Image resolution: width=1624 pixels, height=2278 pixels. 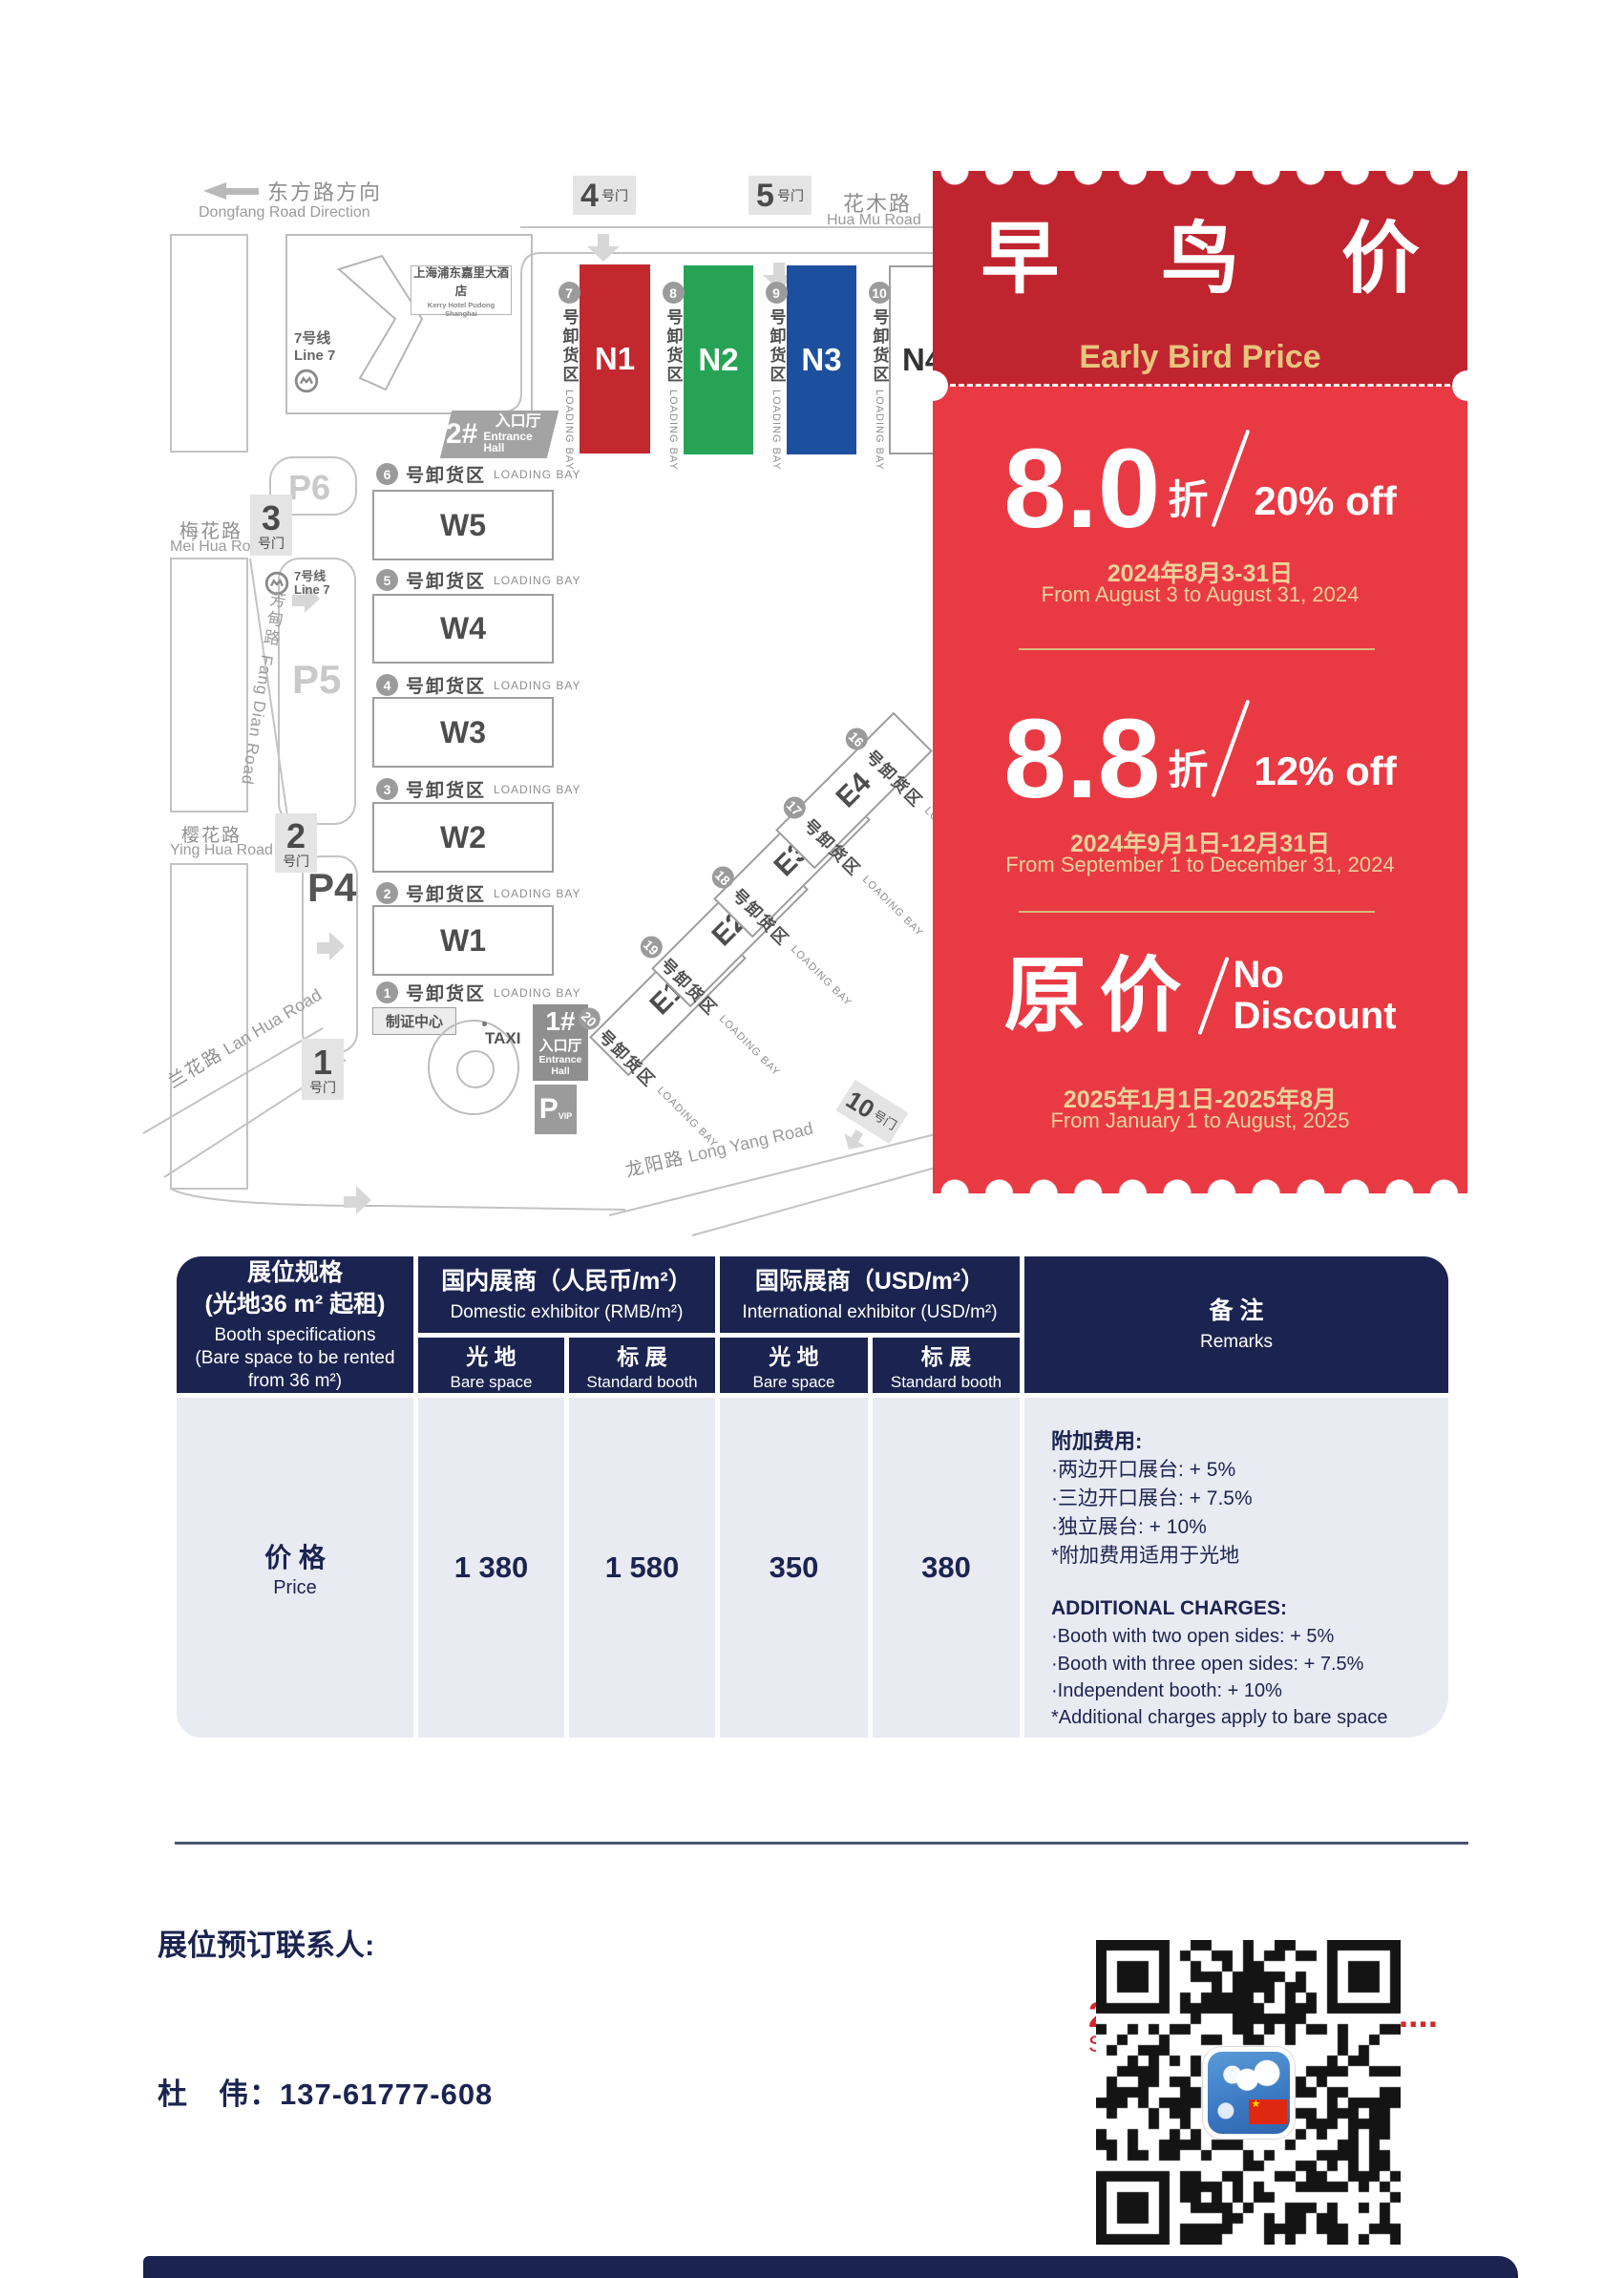 I want to click on coupon-scallop-bottom, so click(x=1200, y=1183).